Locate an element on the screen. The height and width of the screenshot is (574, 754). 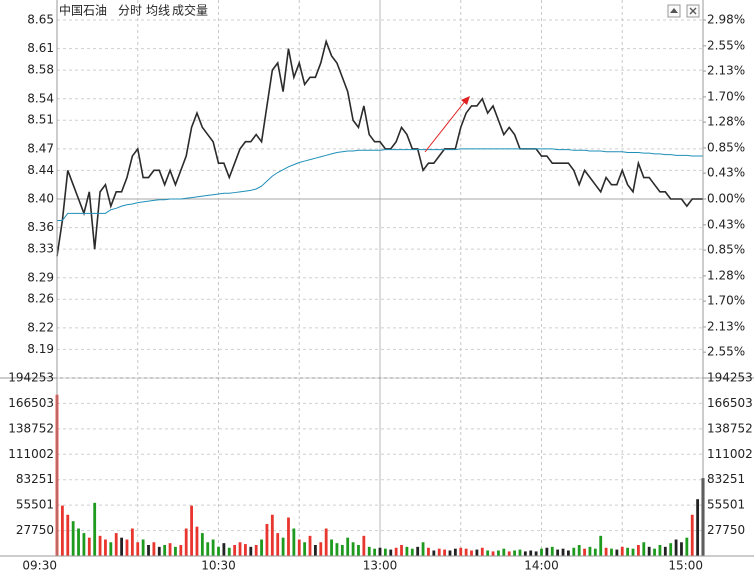
chart-title: 中国石油 is located at coordinates (83, 10).